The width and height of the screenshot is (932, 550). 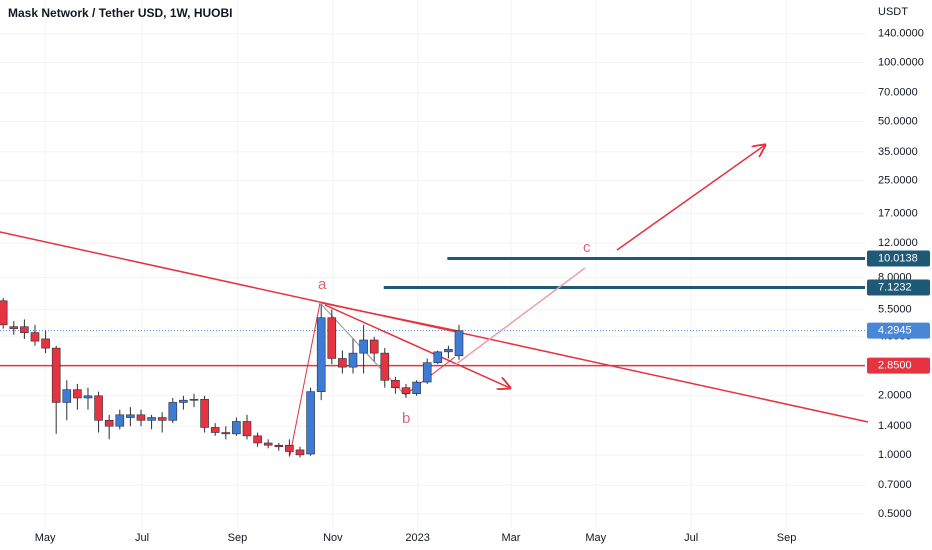 What do you see at coordinates (390, 317) in the screenshot?
I see `trendline` at bounding box center [390, 317].